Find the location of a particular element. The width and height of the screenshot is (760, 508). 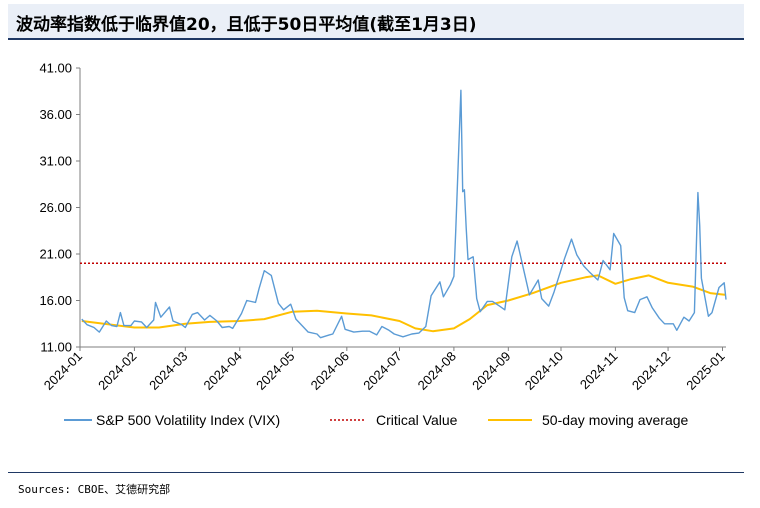

y-tick-label: 31.00 is located at coordinates (55, 161).